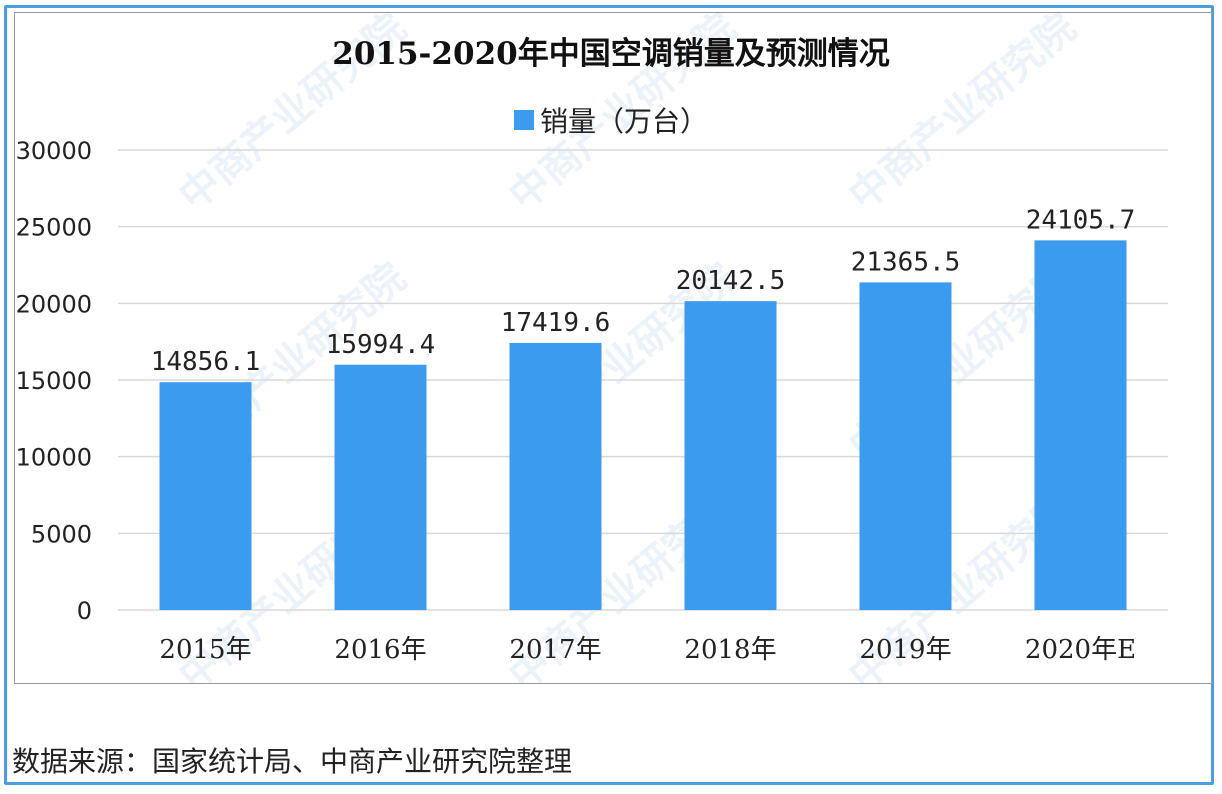  I want to click on y-tick-label: 25000, so click(54, 228).